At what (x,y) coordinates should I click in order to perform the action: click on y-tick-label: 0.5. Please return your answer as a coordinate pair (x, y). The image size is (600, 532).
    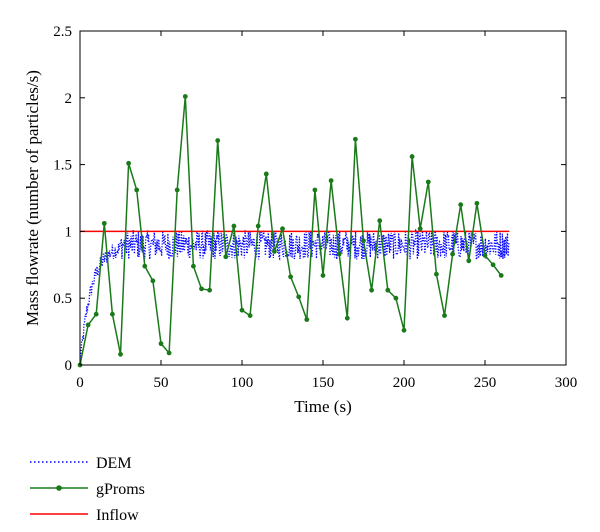
    Looking at the image, I should click on (62, 299).